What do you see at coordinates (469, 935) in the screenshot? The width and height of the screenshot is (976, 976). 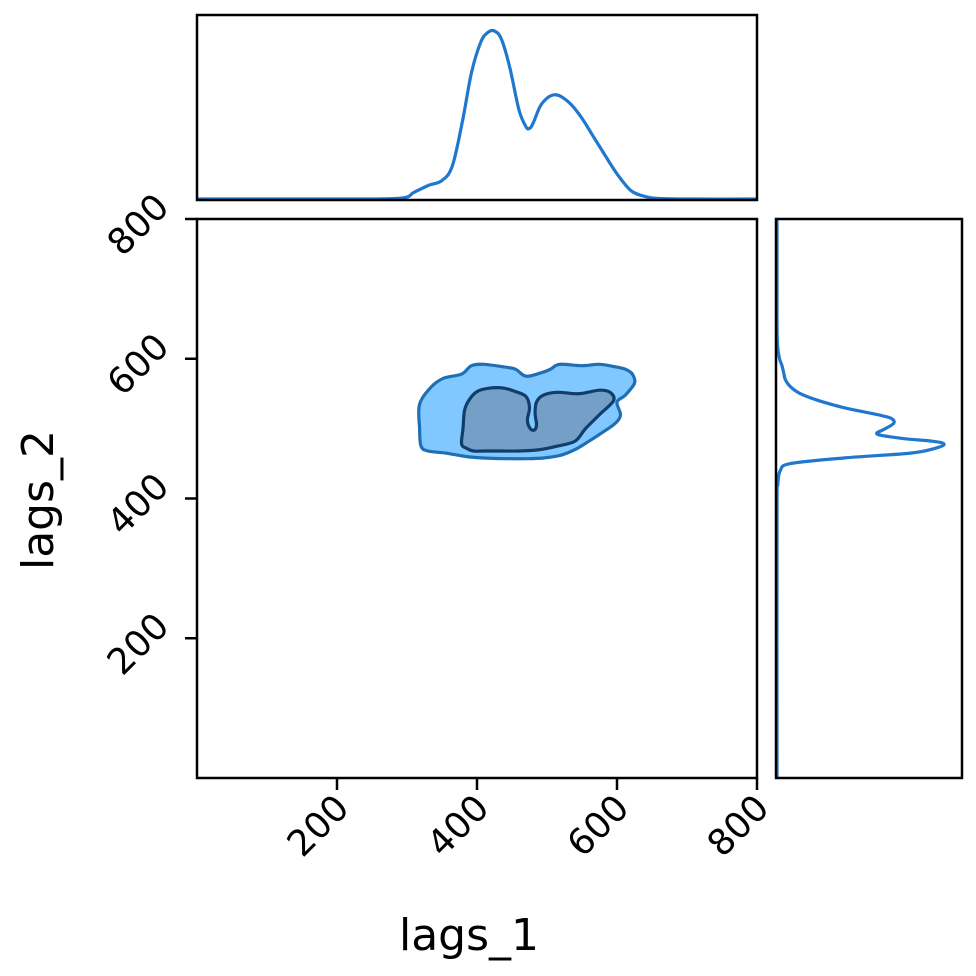 I see `x-axis-label: lags_1` at bounding box center [469, 935].